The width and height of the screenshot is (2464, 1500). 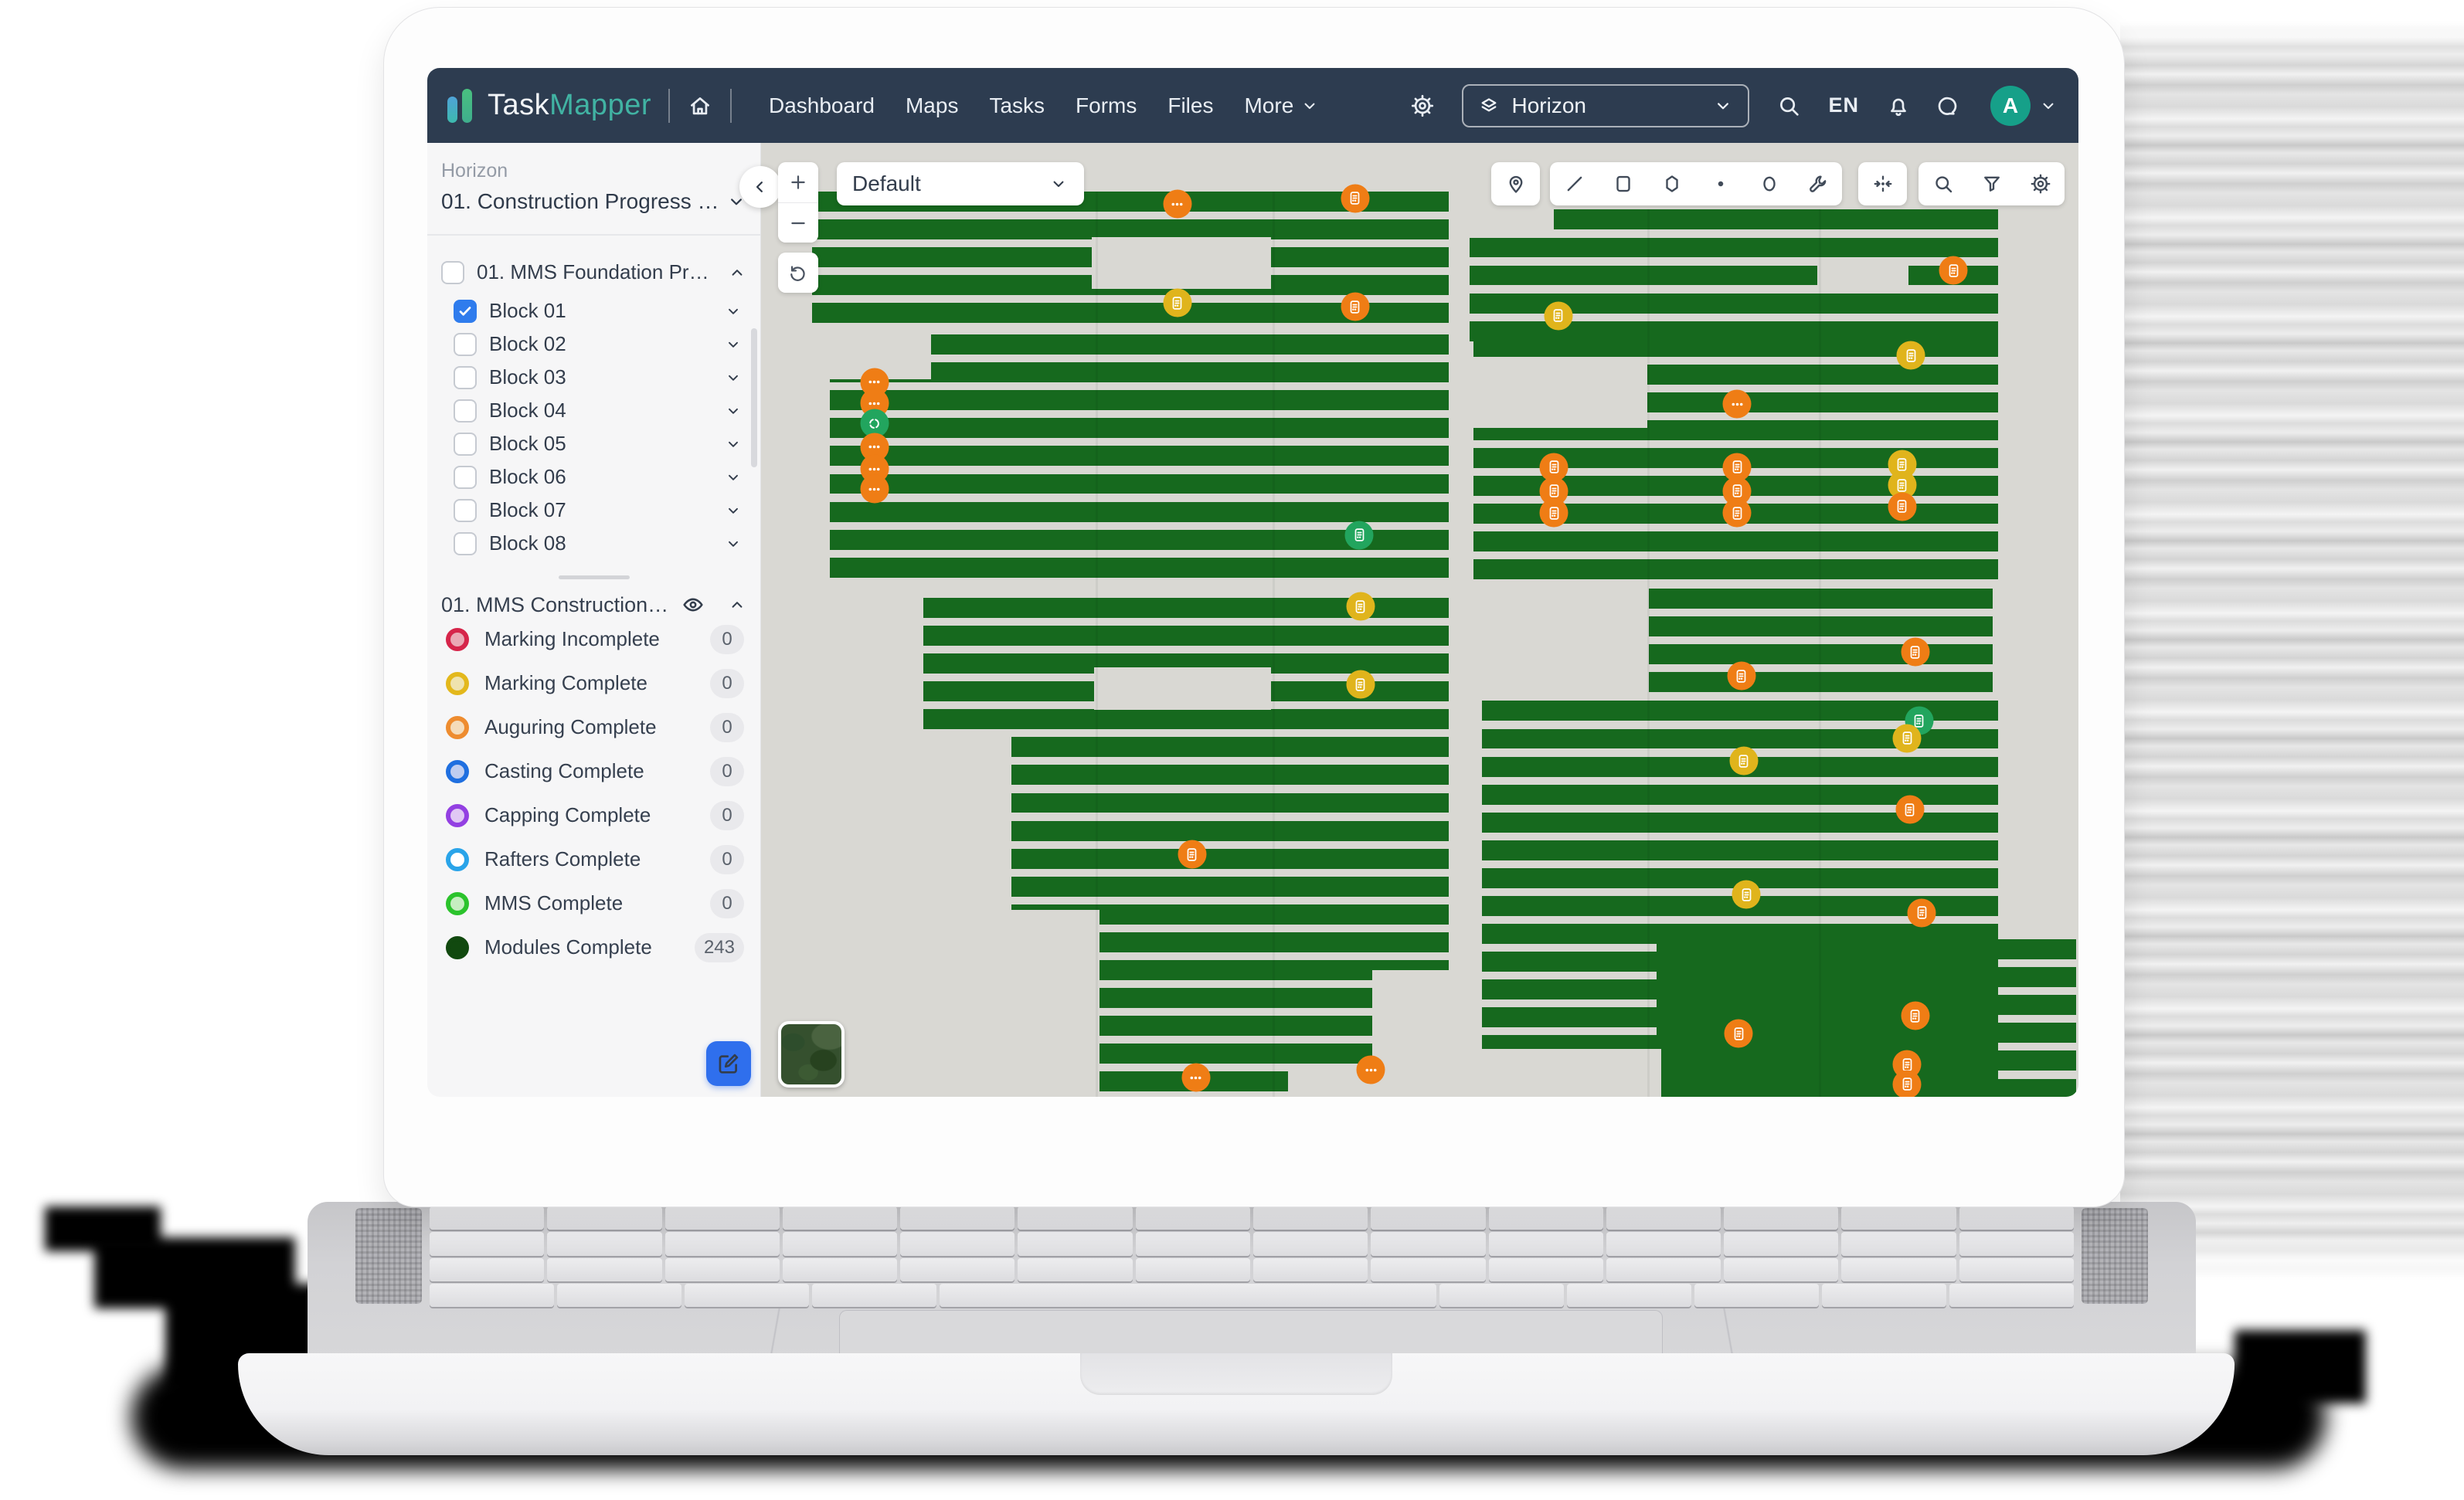 I want to click on search-button, so click(x=1943, y=183).